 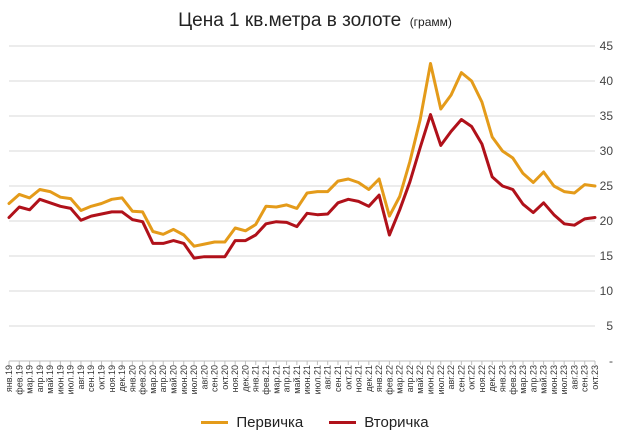 I want to click on x-tick-label: сен.22, so click(x=461, y=378).